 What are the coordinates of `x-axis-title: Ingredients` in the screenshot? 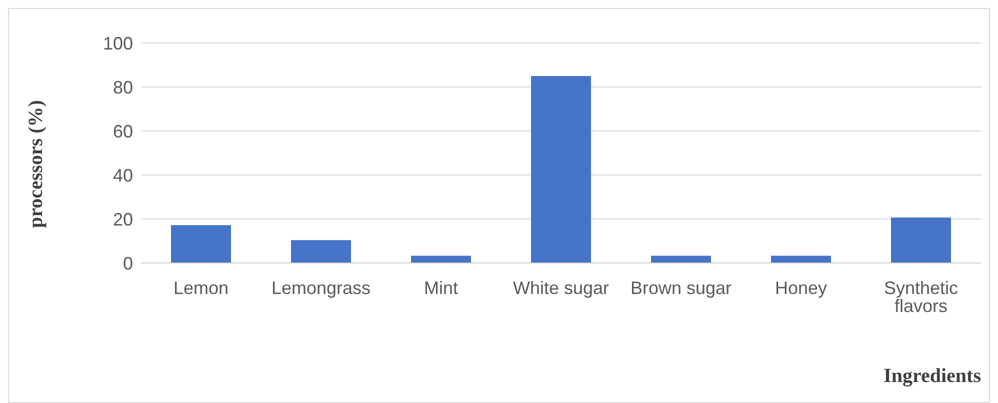 It's located at (933, 376).